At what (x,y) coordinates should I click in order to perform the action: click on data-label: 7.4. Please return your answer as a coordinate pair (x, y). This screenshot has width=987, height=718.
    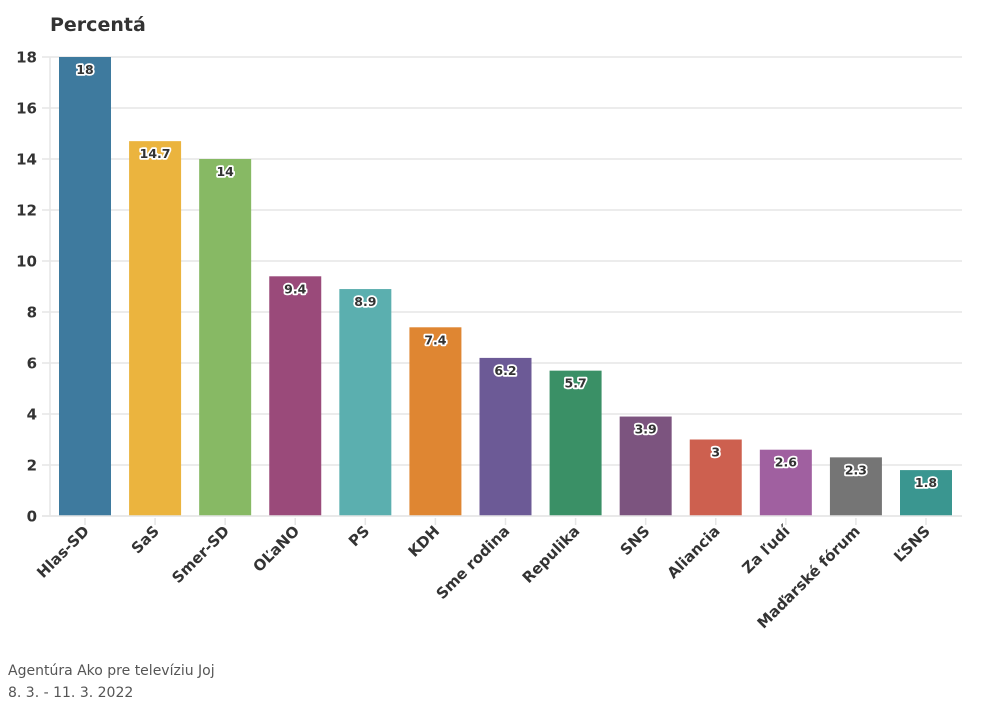
    Looking at the image, I should click on (435, 339).